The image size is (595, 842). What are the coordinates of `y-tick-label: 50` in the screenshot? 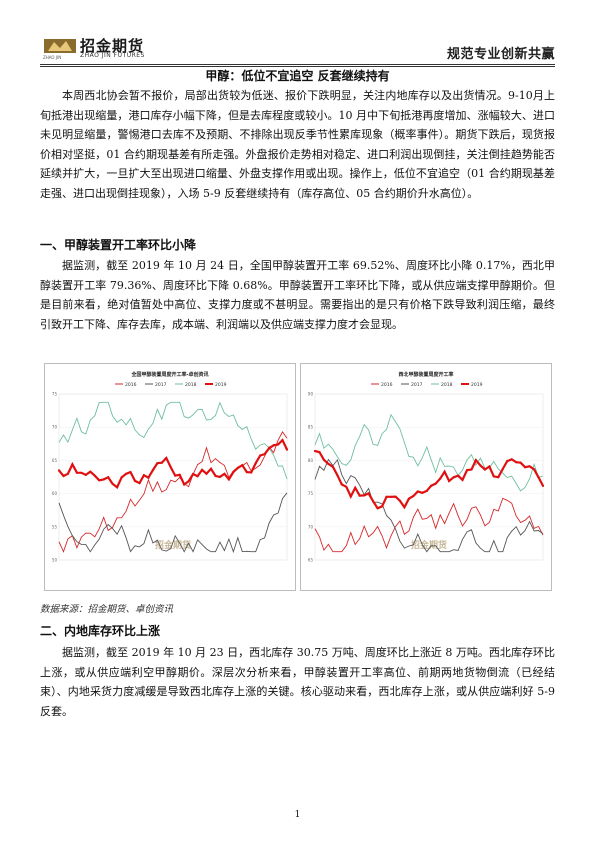 It's located at (55, 560).